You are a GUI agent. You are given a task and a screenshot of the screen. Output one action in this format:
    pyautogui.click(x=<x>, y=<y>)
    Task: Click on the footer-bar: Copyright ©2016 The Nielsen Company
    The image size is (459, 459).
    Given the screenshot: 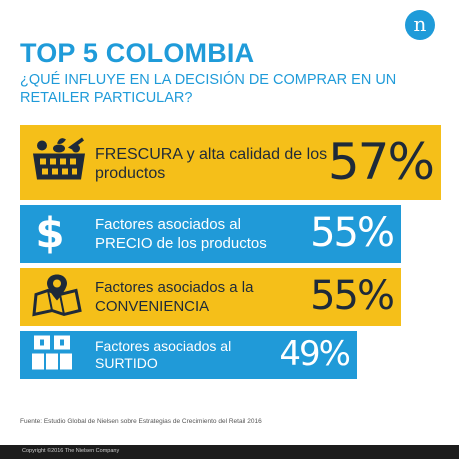 What is the action you would take?
    pyautogui.click(x=229, y=452)
    